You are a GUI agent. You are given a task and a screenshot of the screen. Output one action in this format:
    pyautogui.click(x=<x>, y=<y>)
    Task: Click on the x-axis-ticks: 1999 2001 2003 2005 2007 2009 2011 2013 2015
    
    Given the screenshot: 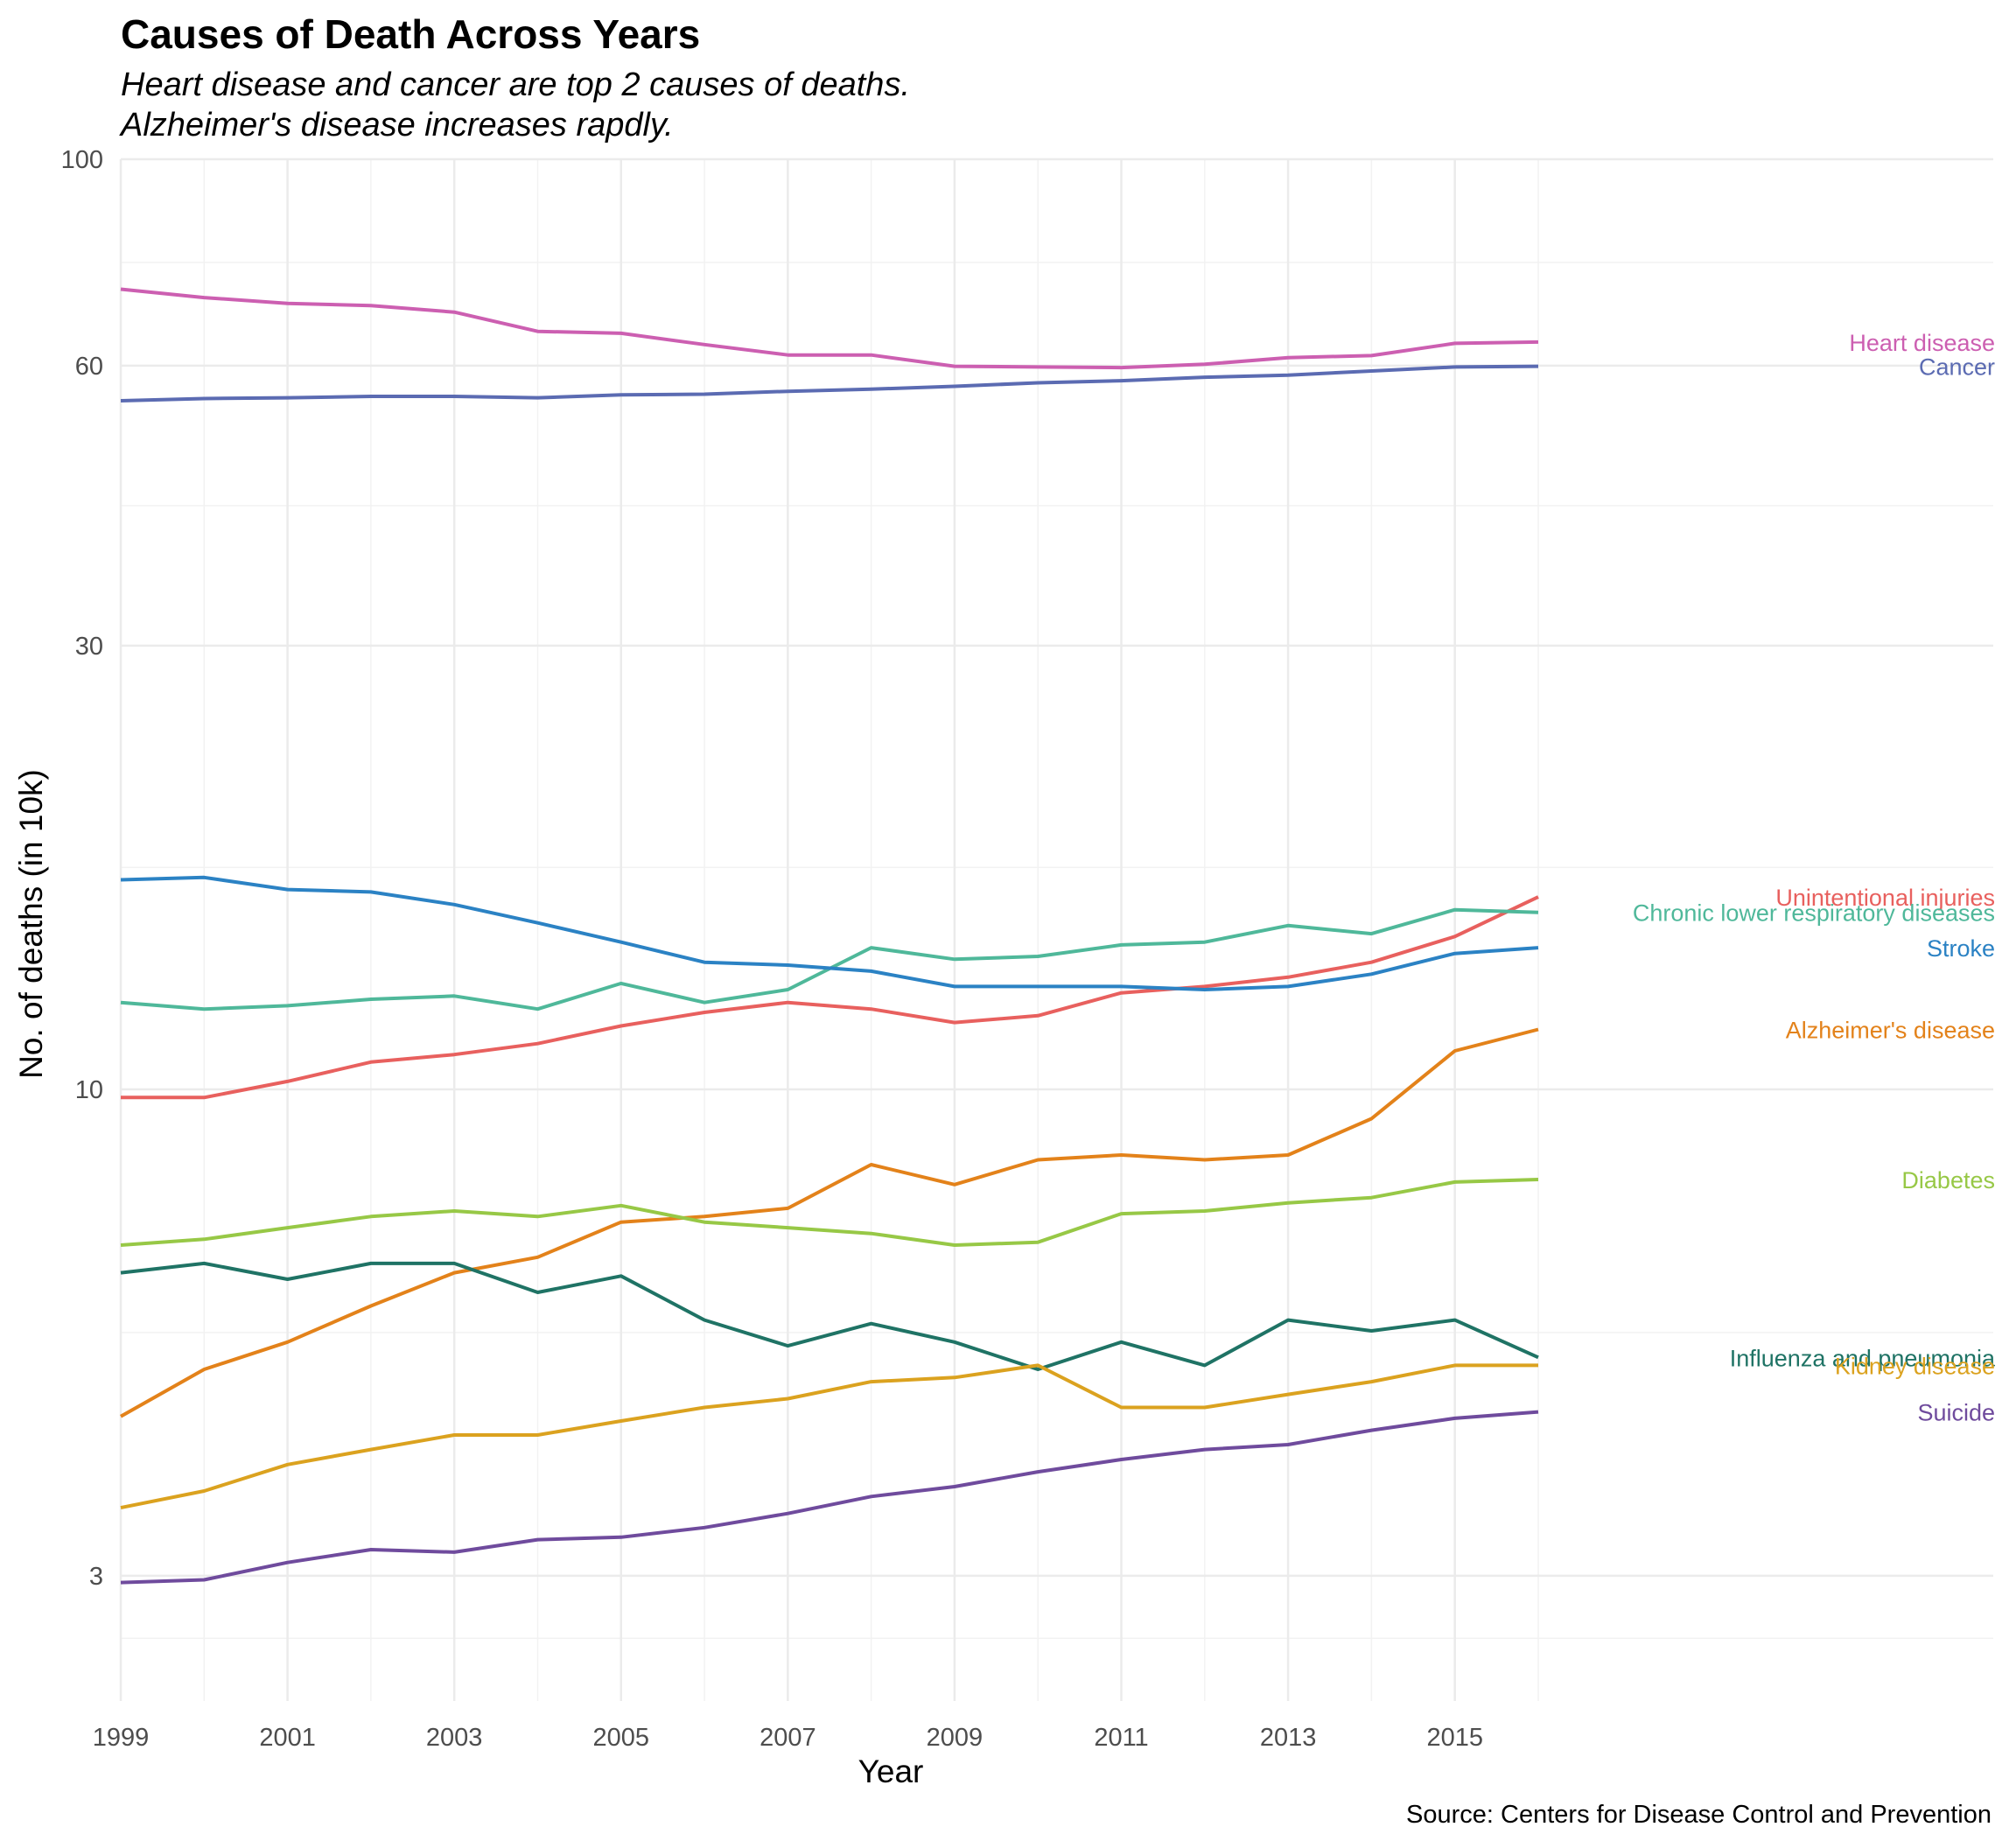 What is the action you would take?
    pyautogui.click(x=788, y=1738)
    